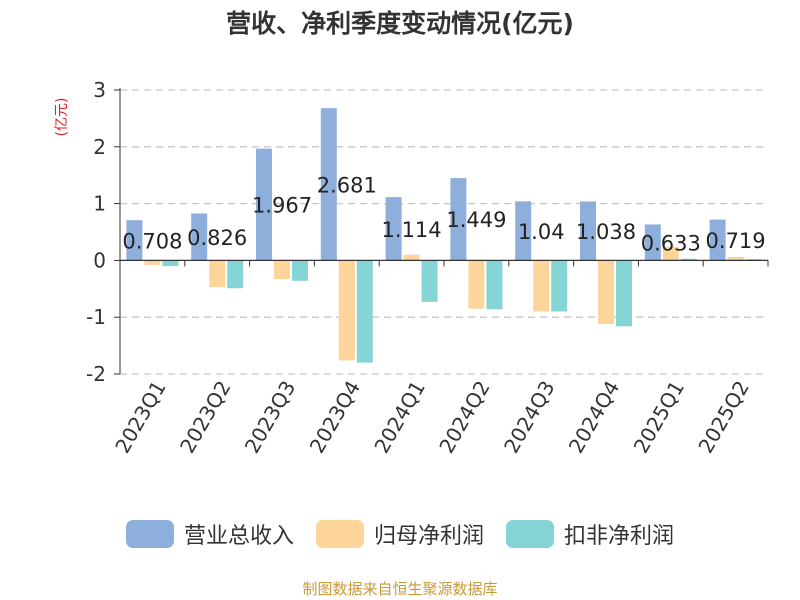  What do you see at coordinates (282, 206) in the screenshot?
I see `data-label: 1.967` at bounding box center [282, 206].